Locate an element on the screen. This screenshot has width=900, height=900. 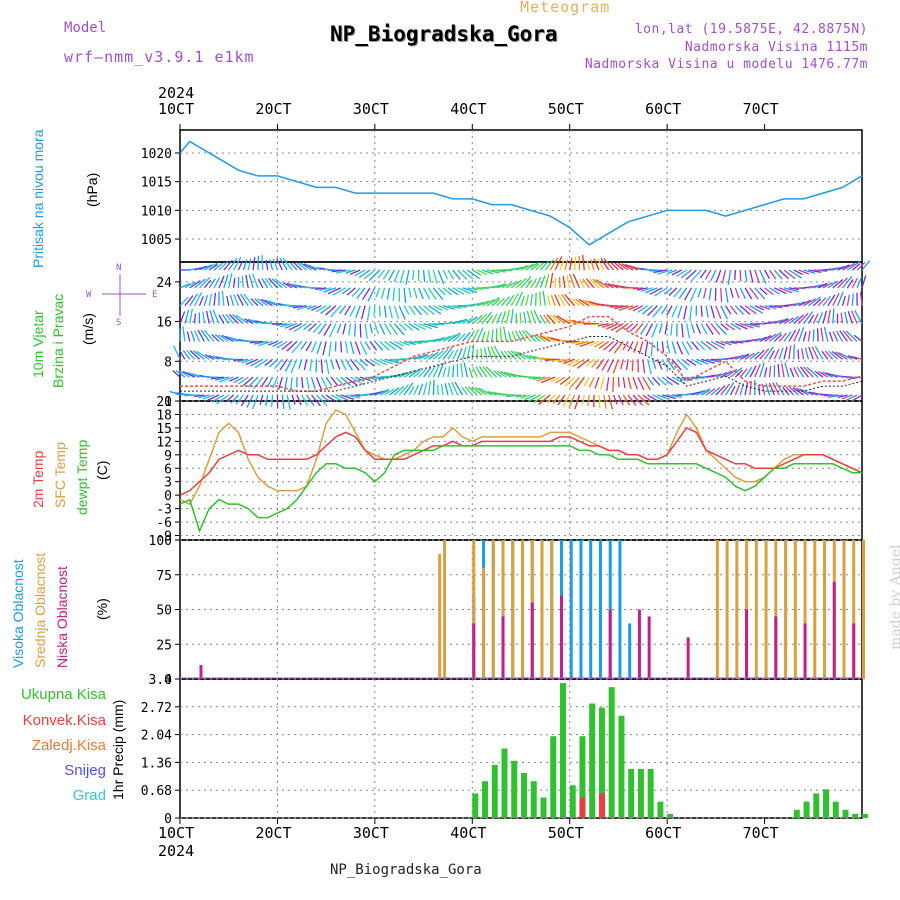
rain-bar is located at coordinates (865, 815).